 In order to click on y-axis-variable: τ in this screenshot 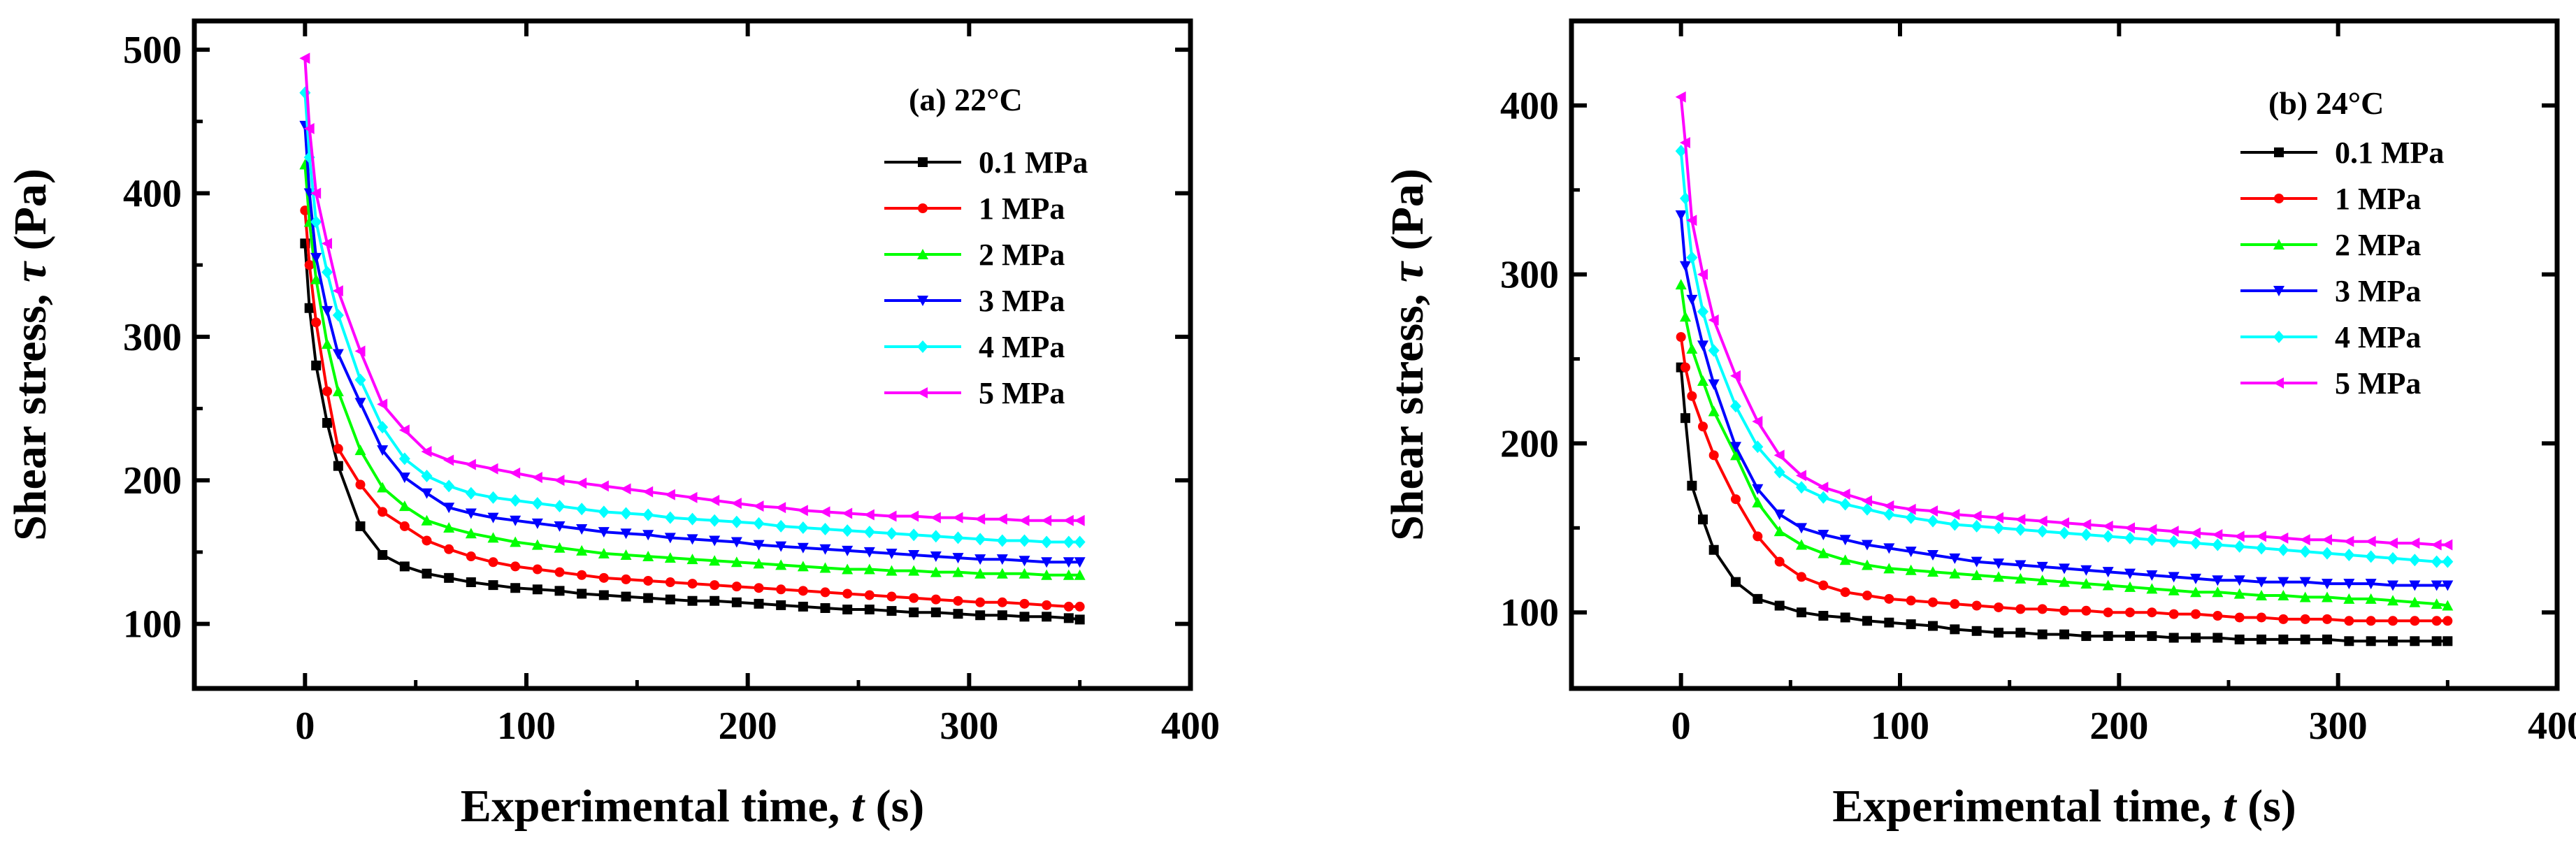, I will do `click(30, 271)`.